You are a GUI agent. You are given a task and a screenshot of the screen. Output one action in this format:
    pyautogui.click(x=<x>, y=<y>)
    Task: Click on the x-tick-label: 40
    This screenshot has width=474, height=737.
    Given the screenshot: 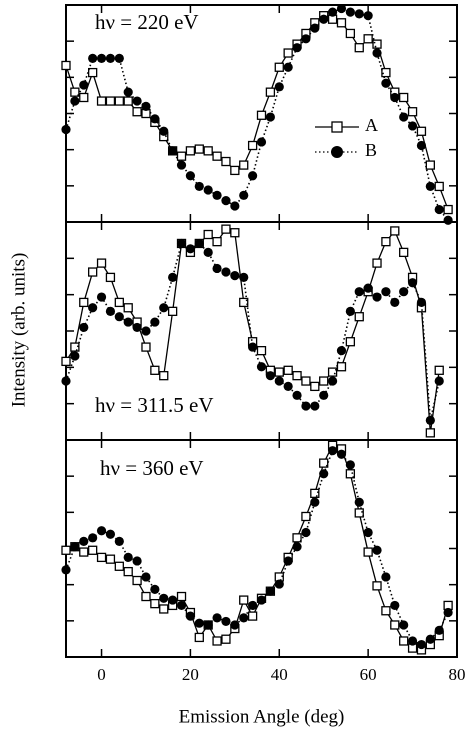 What is the action you would take?
    pyautogui.click(x=279, y=674)
    